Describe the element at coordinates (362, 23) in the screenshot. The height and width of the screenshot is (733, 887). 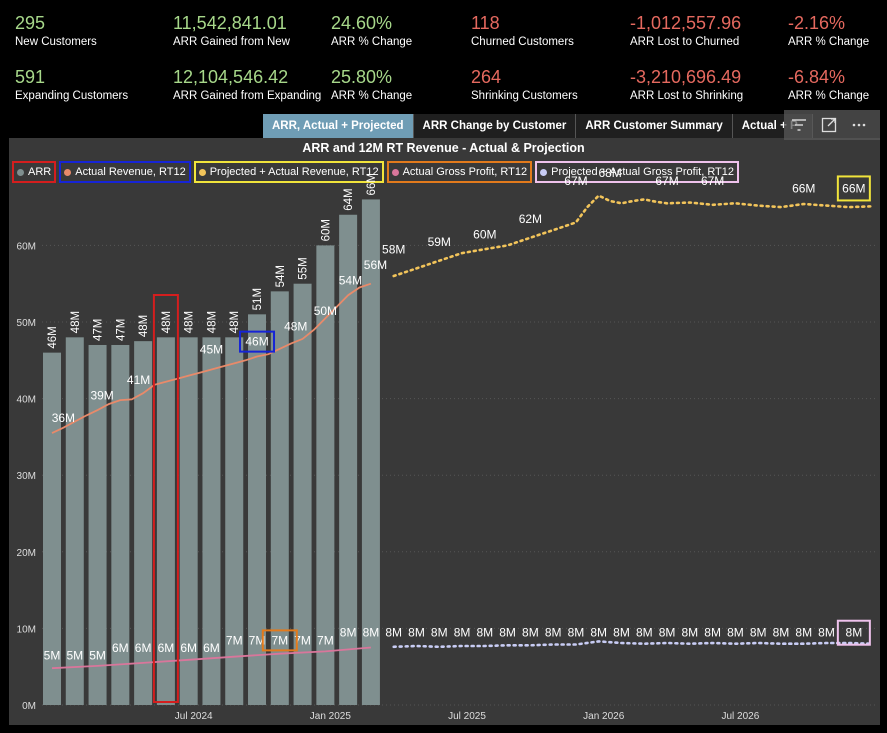
I see `kpi-value: 24.60%` at that location.